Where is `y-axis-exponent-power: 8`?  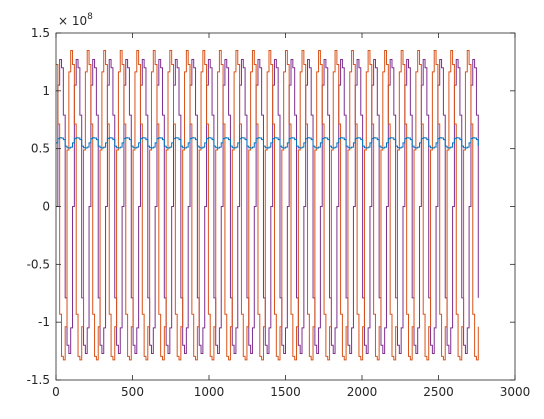 y-axis-exponent-power: 8 is located at coordinates (90, 17).